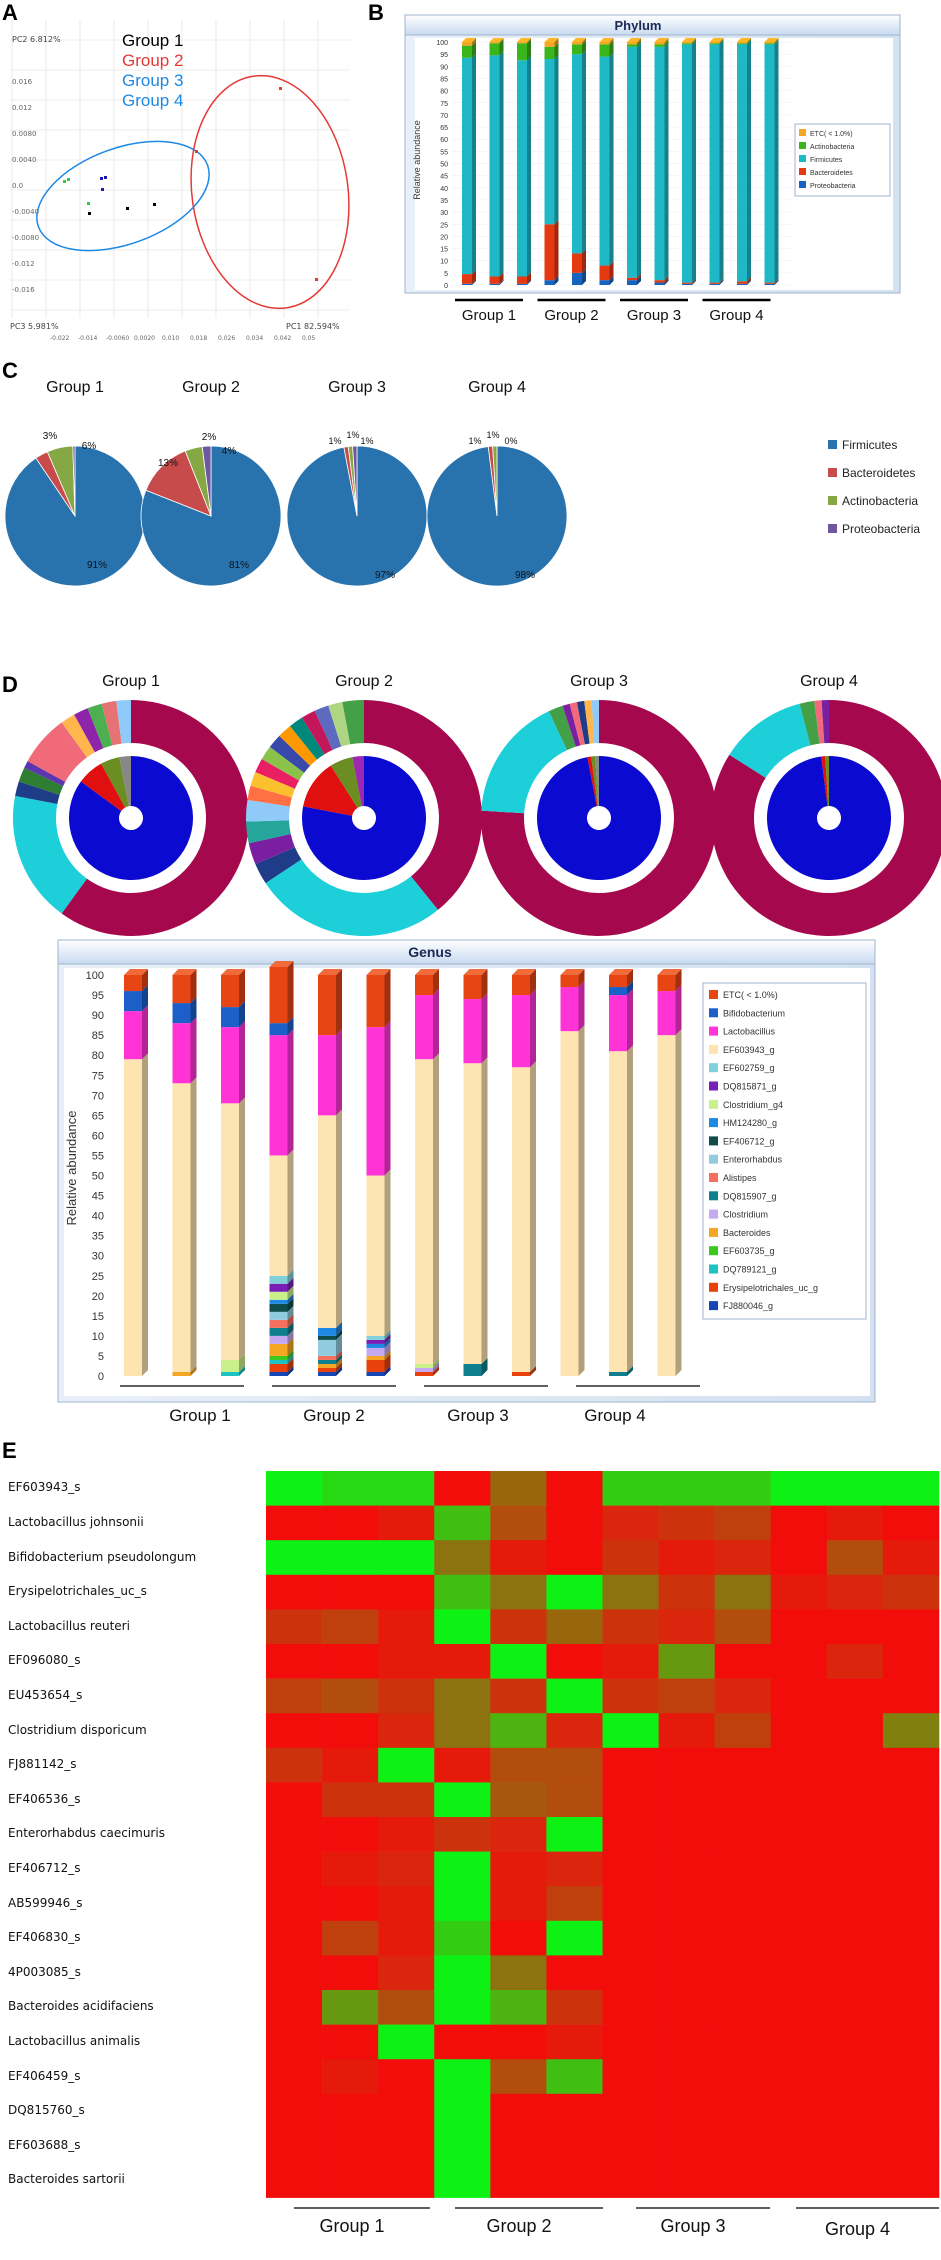  What do you see at coordinates (832, 472) in the screenshot?
I see `pie-legend-swatch` at bounding box center [832, 472].